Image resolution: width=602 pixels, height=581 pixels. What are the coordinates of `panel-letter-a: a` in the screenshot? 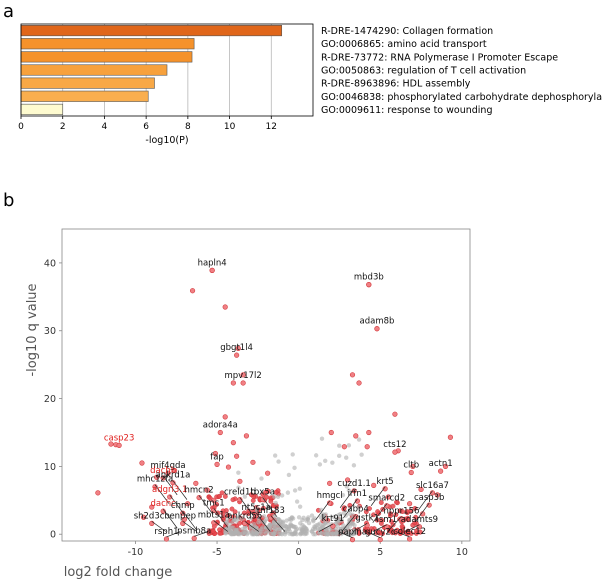 It's located at (8, 11).